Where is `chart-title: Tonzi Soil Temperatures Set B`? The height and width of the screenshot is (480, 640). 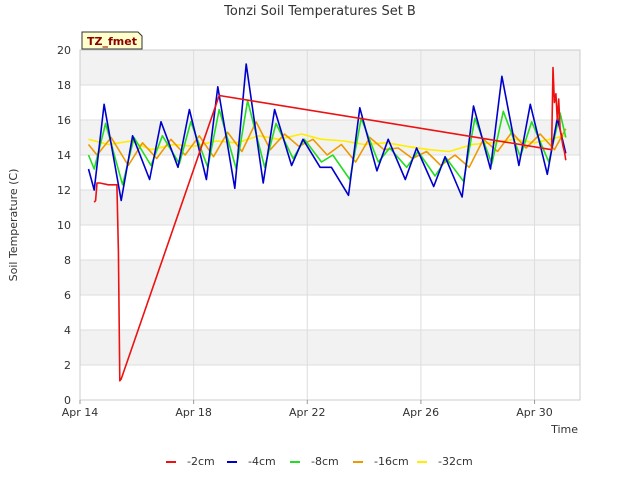
chart-title: Tonzi Soil Temperatures Set B is located at coordinates (319, 11).